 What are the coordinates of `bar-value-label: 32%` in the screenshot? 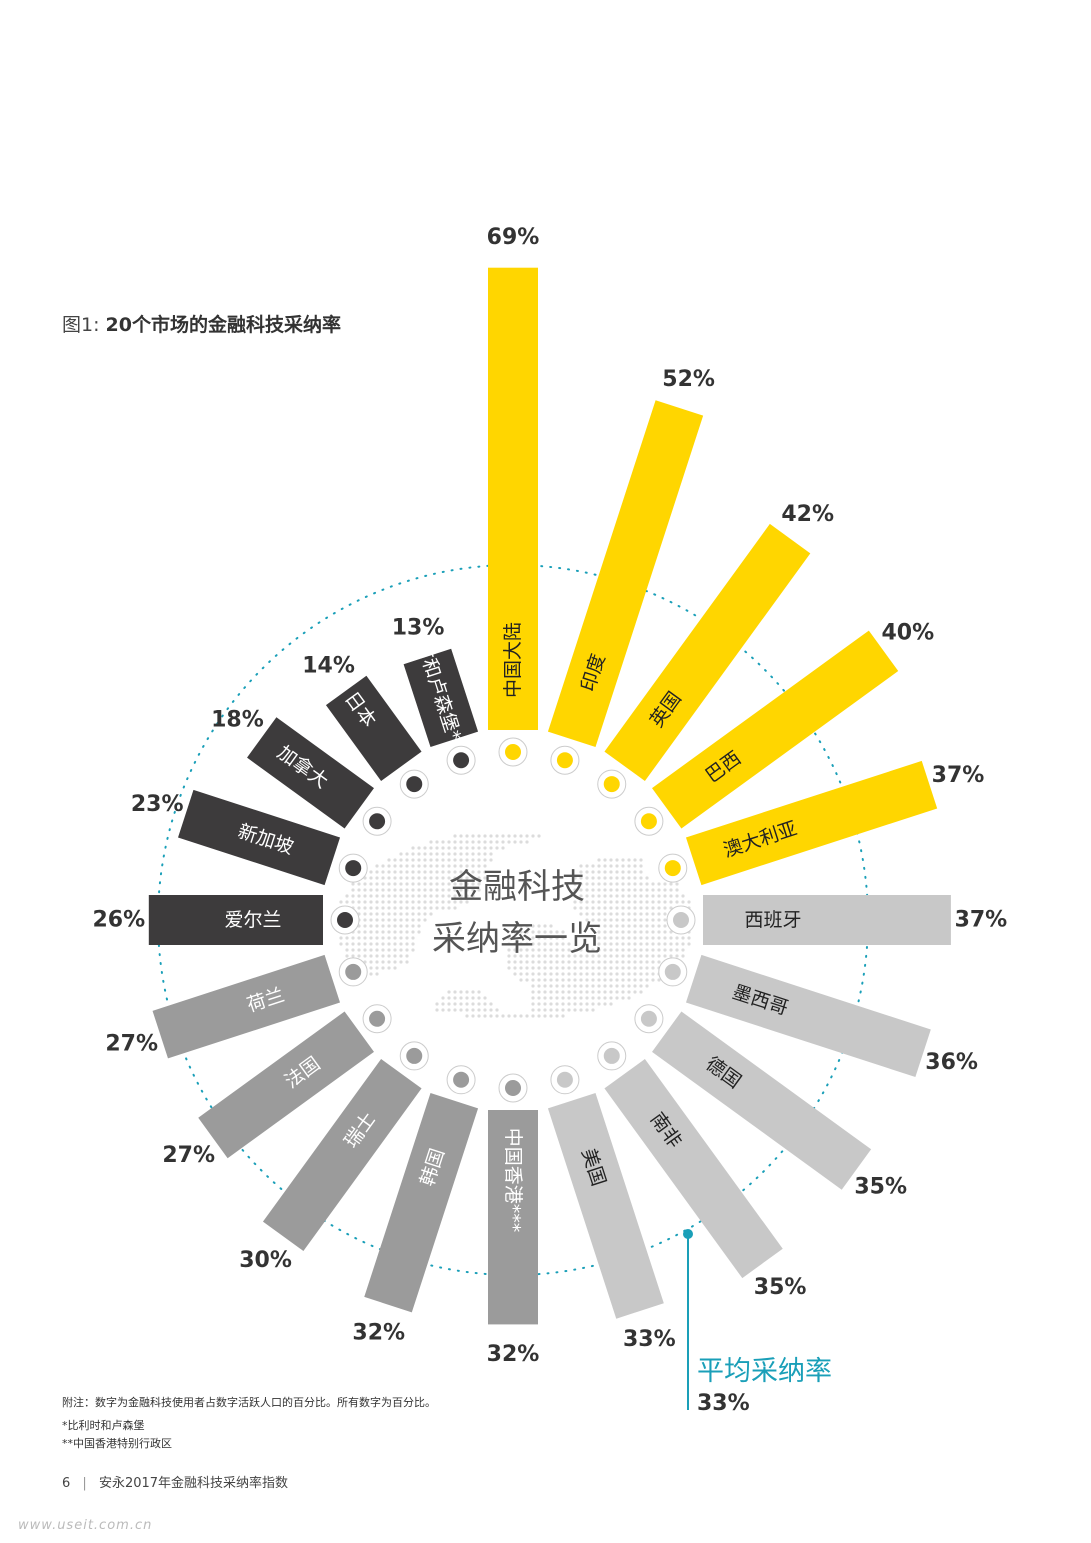 It's located at (513, 1354).